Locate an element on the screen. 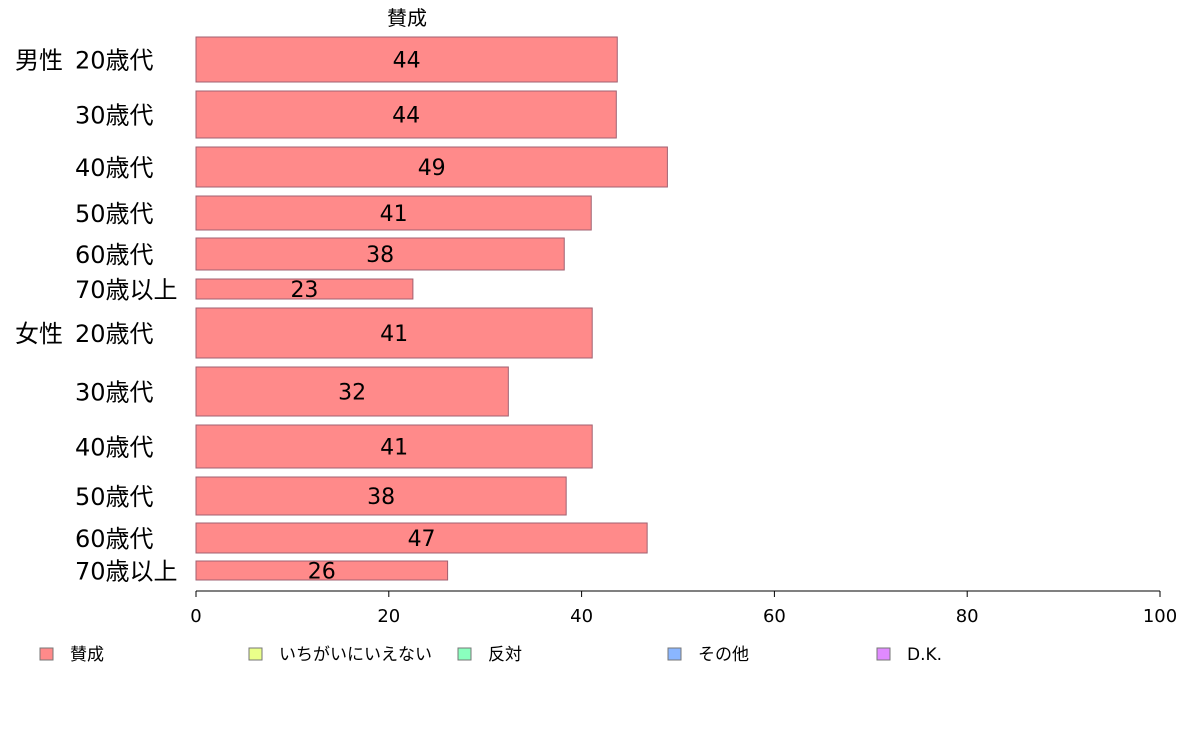 The height and width of the screenshot is (736, 1188). legend-label: D.K. is located at coordinates (924, 655).